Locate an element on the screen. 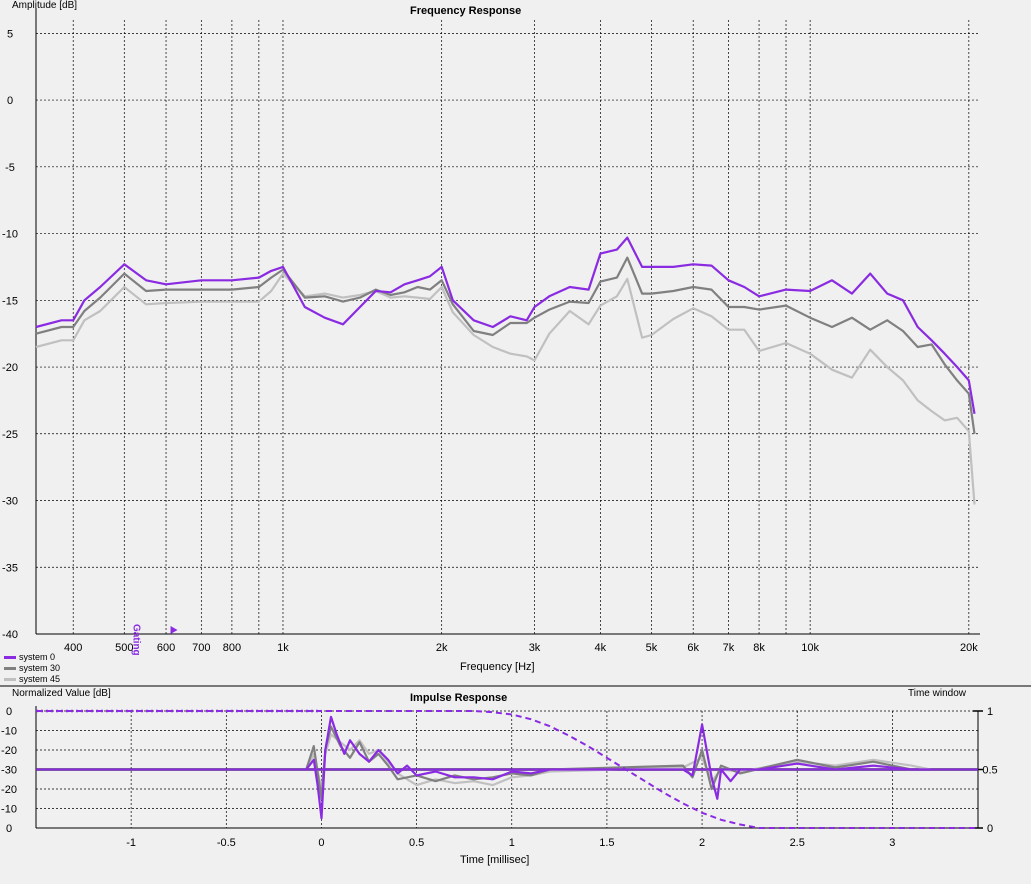 The image size is (1031, 884). impulse-x-tick-label: 3 is located at coordinates (892, 843).